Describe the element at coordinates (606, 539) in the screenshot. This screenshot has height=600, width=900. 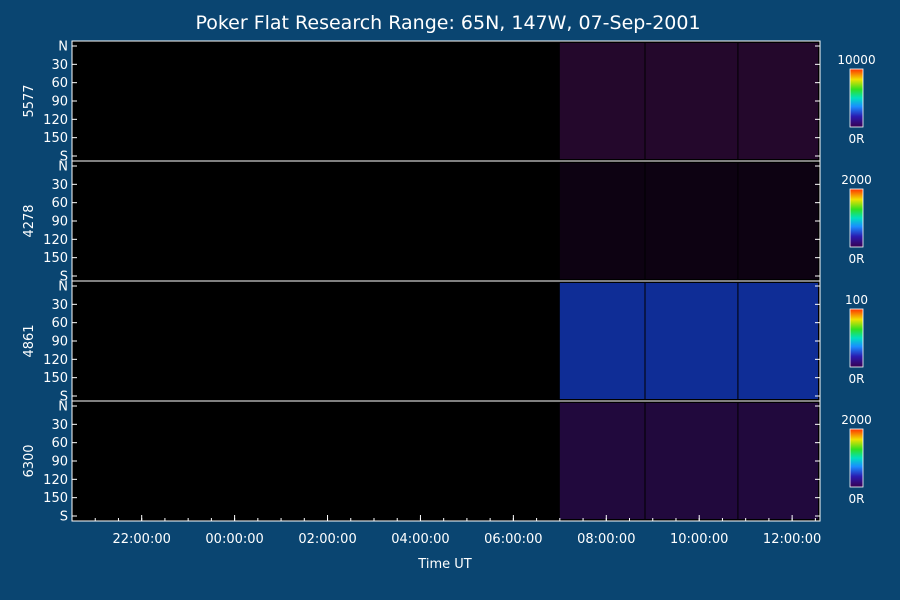
I see `x-tick-label: 08:00:00` at that location.